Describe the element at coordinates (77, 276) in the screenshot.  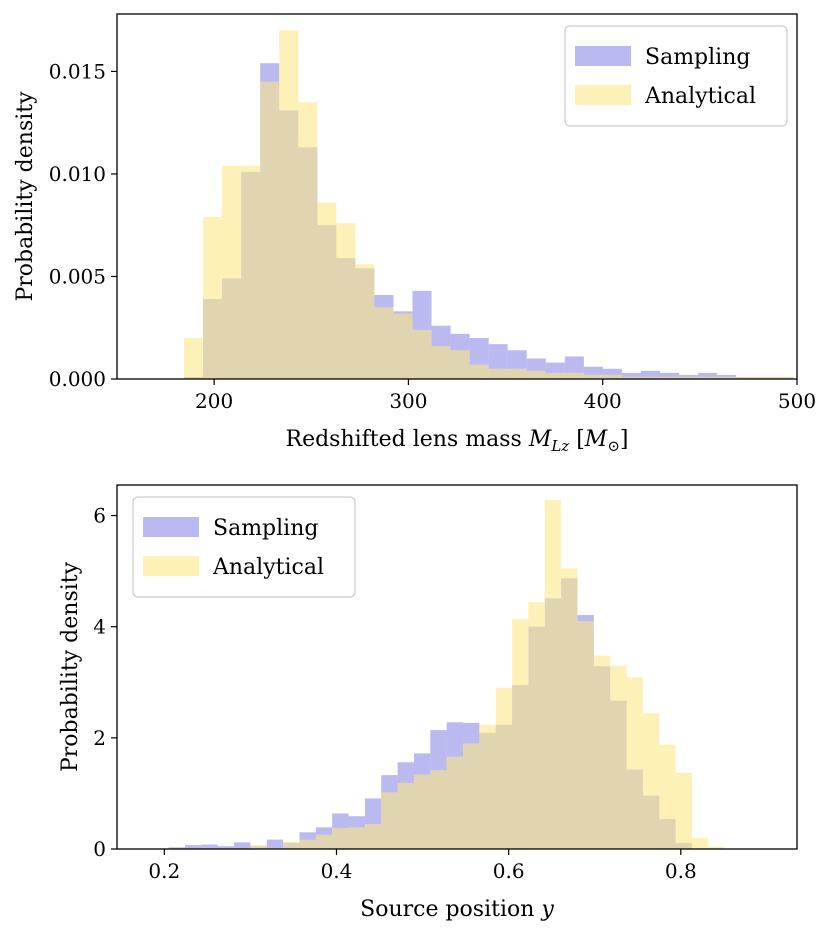
I see `y-tick-label: 0.005` at that location.